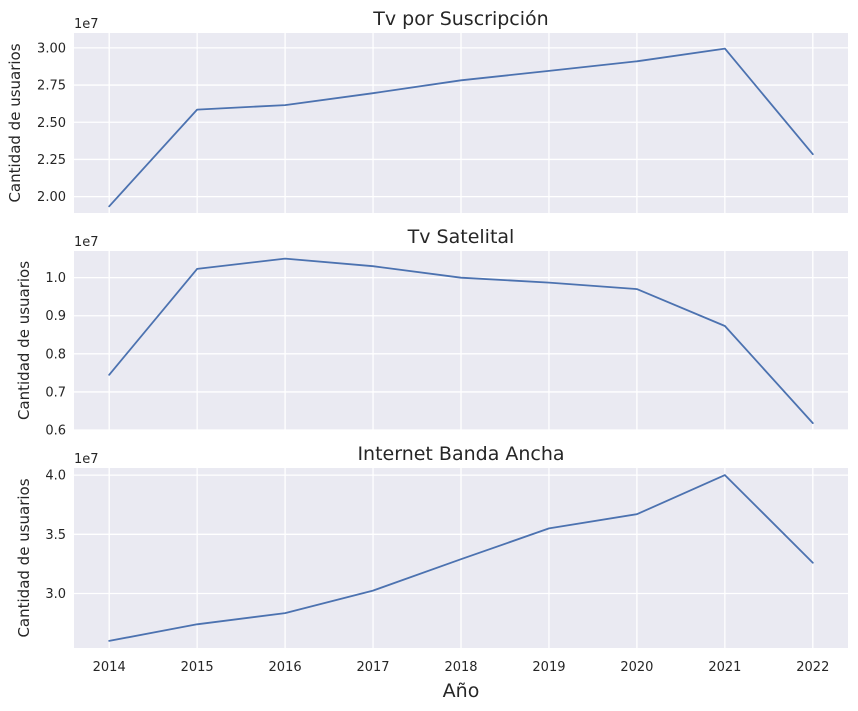 This screenshot has height=711, width=858. I want to click on x-tick-label: 2020, so click(636, 667).